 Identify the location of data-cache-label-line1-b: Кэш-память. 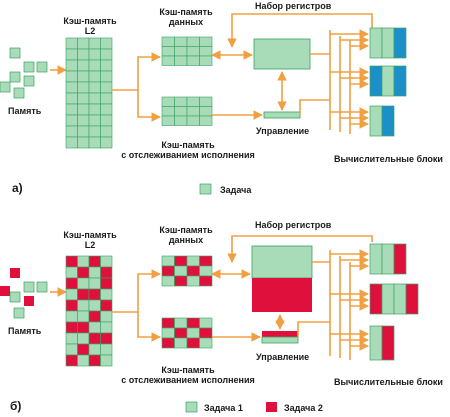
(186, 230).